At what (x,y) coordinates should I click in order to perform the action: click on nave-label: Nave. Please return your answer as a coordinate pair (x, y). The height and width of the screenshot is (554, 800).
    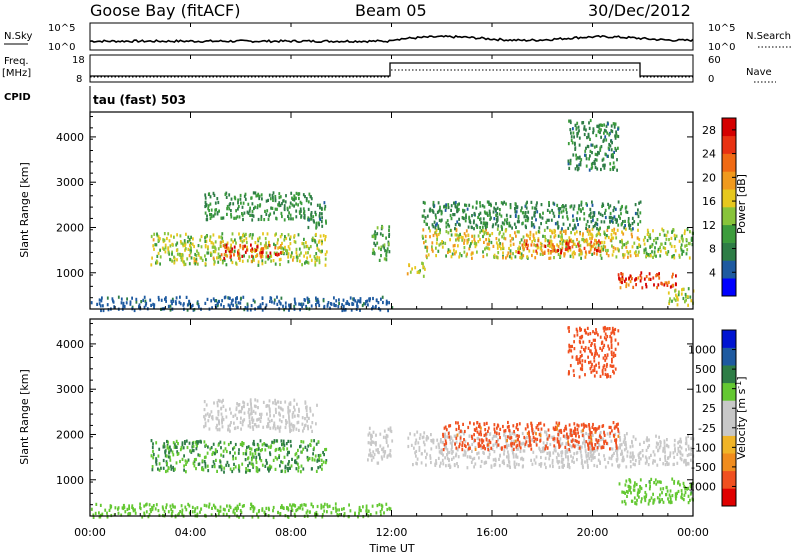
    Looking at the image, I should click on (759, 72).